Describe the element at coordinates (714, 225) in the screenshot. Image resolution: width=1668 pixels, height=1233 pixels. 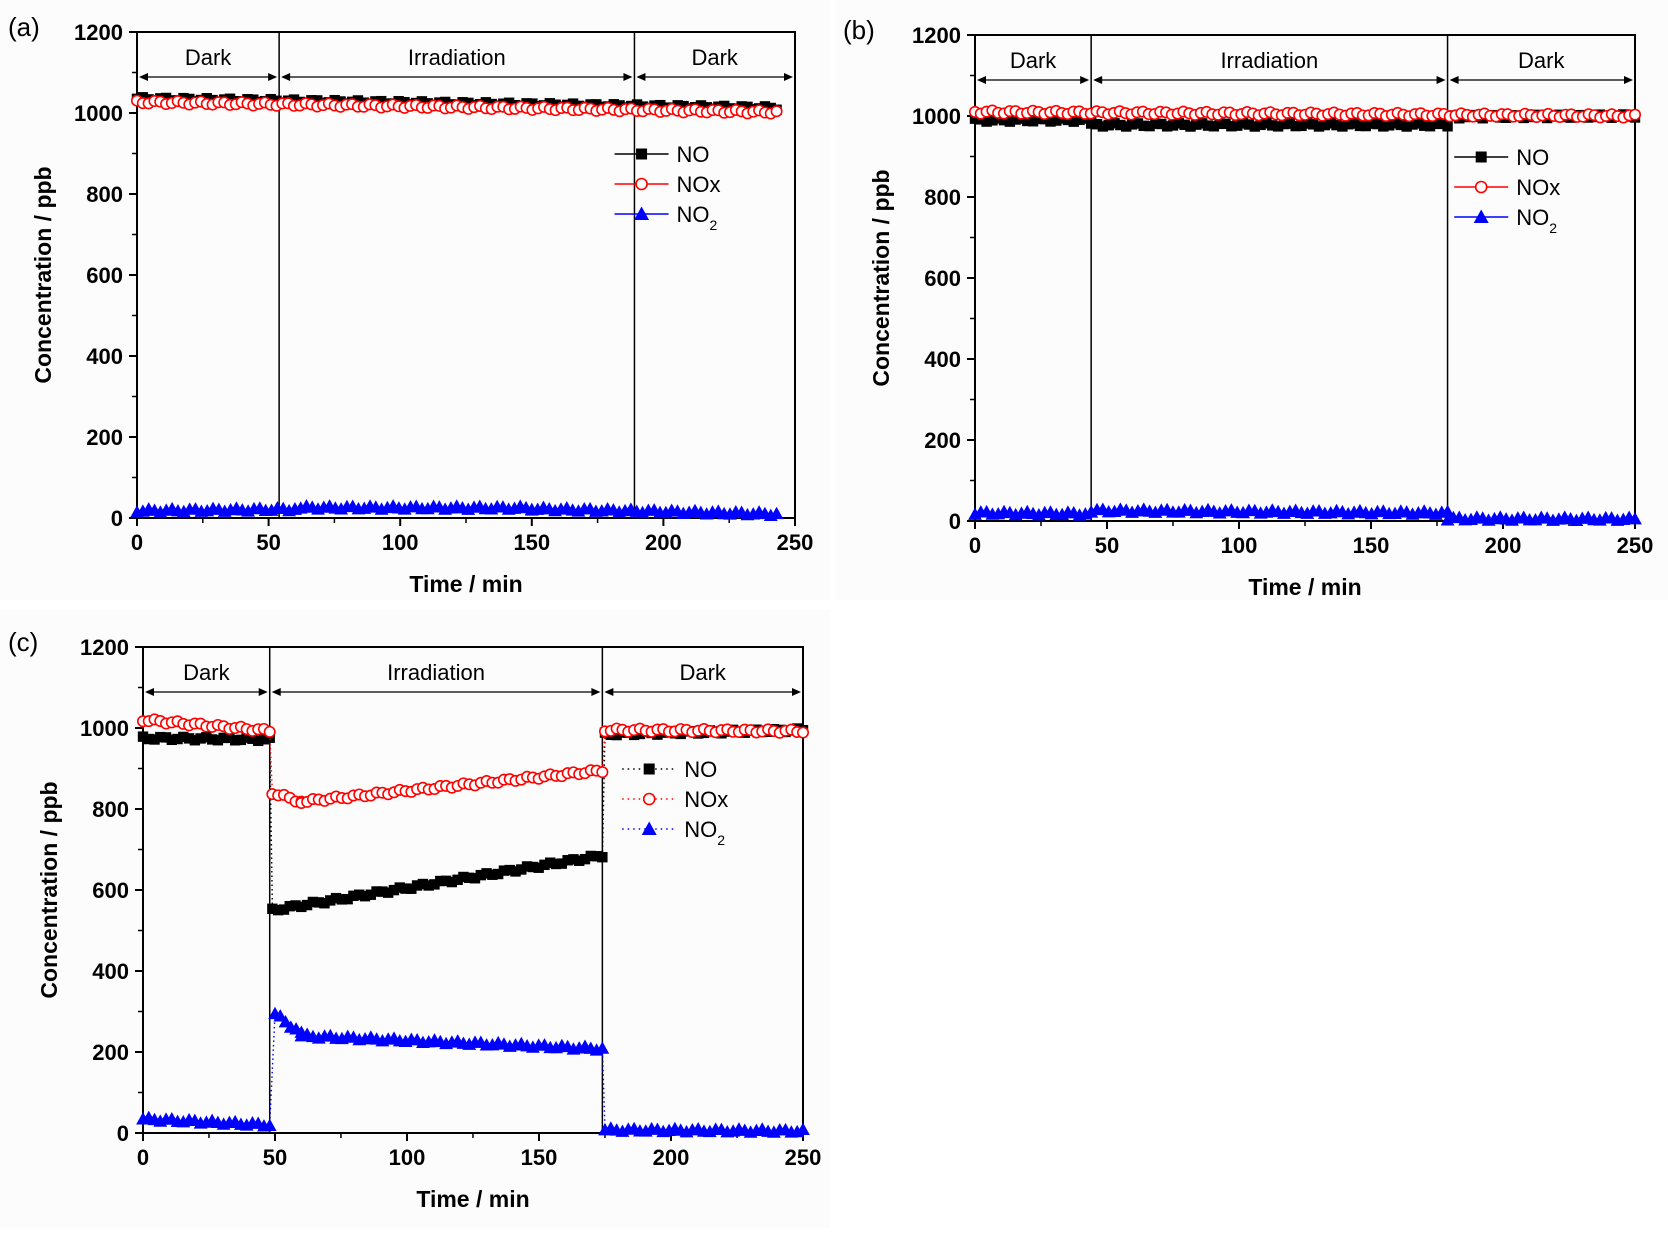
I see `legend-label-subscript: 2` at that location.